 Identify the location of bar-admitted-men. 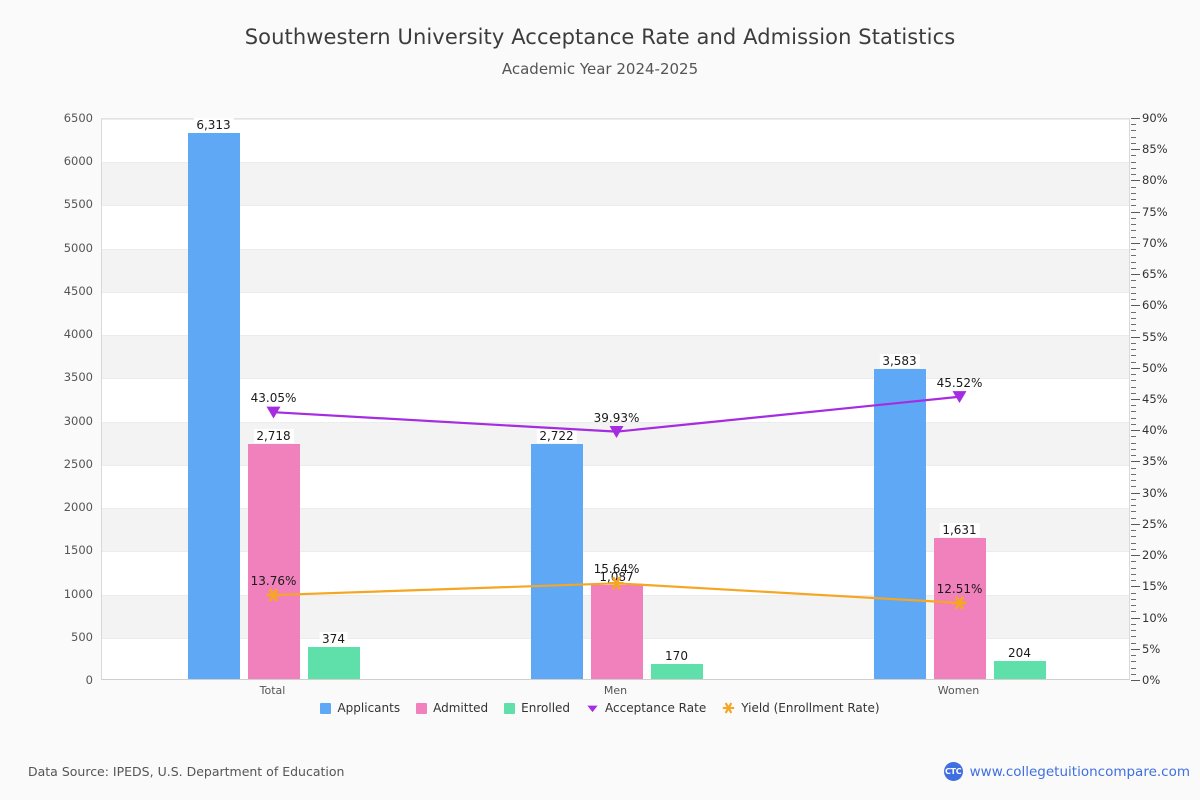
(616, 632).